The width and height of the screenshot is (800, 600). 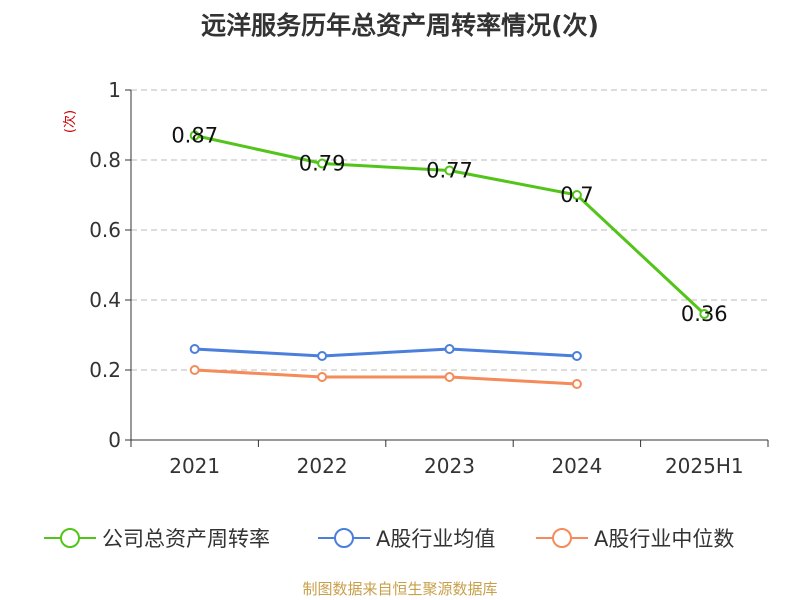 What do you see at coordinates (664, 539) in the screenshot?
I see `legend-label-industry-median: A股行业中位数` at bounding box center [664, 539].